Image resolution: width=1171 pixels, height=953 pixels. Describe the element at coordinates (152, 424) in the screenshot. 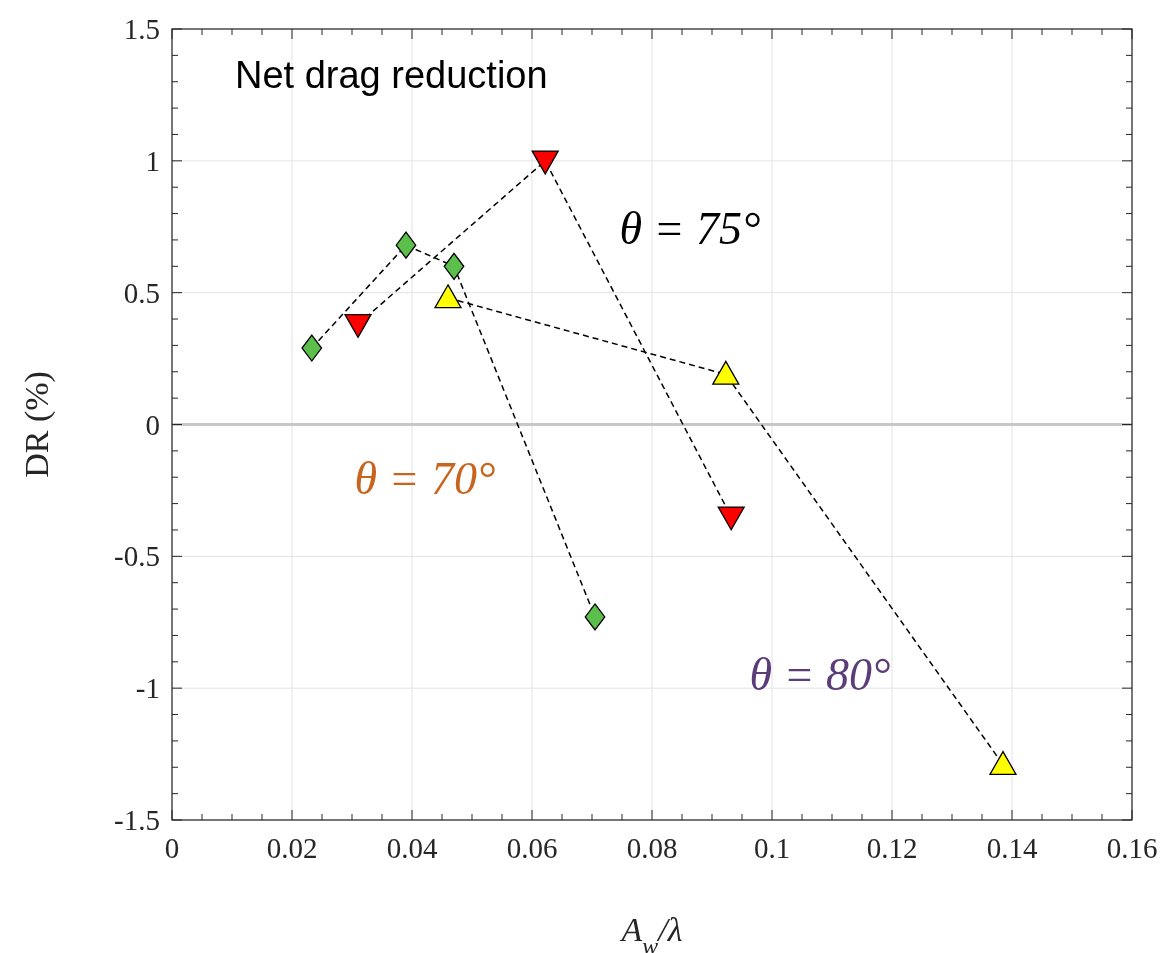

I see `y-tick-label: 0` at that location.